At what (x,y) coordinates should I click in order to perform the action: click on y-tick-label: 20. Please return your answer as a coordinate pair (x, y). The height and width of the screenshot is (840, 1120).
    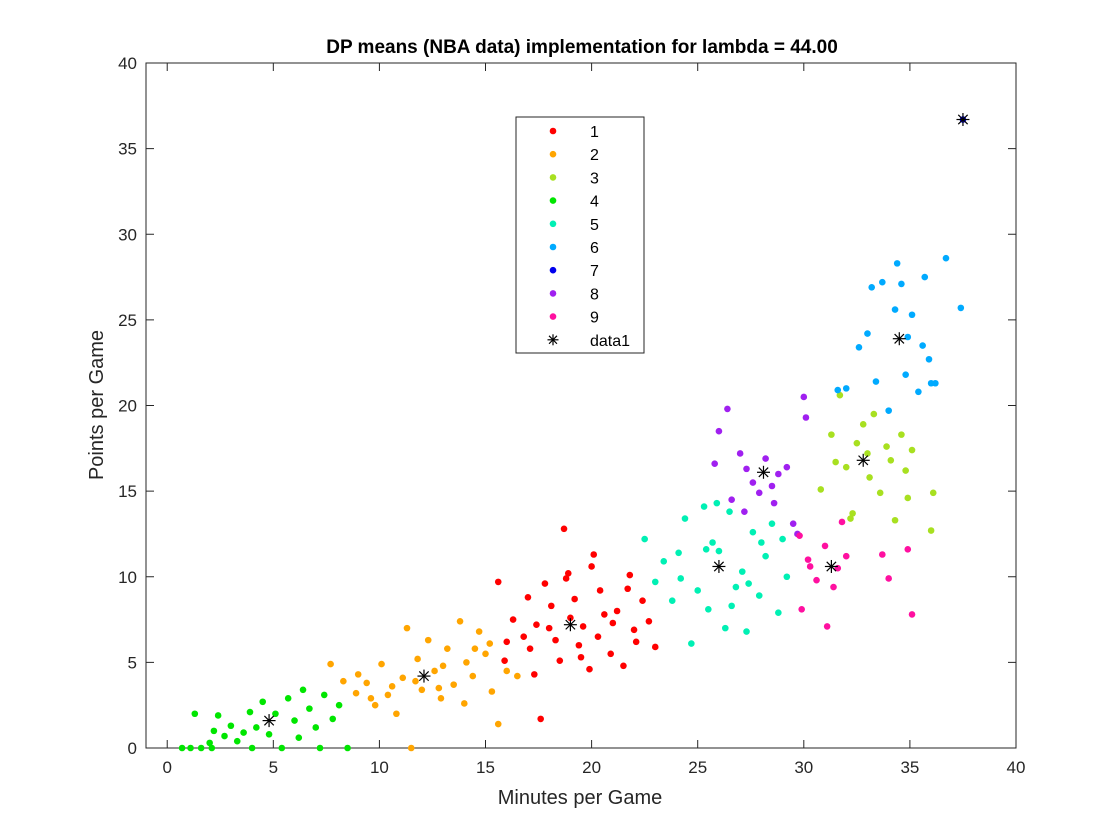
    Looking at the image, I should click on (127, 406).